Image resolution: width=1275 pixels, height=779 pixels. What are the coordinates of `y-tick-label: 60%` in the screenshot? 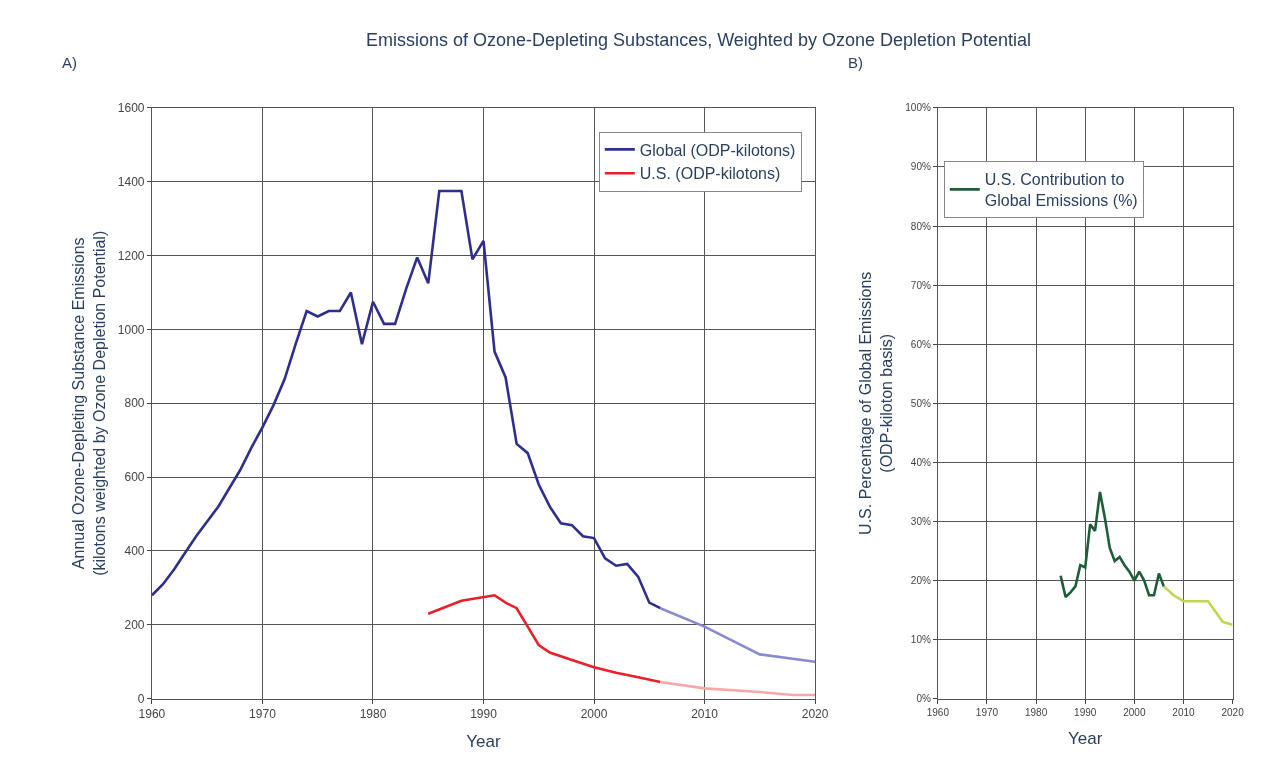 It's located at (920, 344).